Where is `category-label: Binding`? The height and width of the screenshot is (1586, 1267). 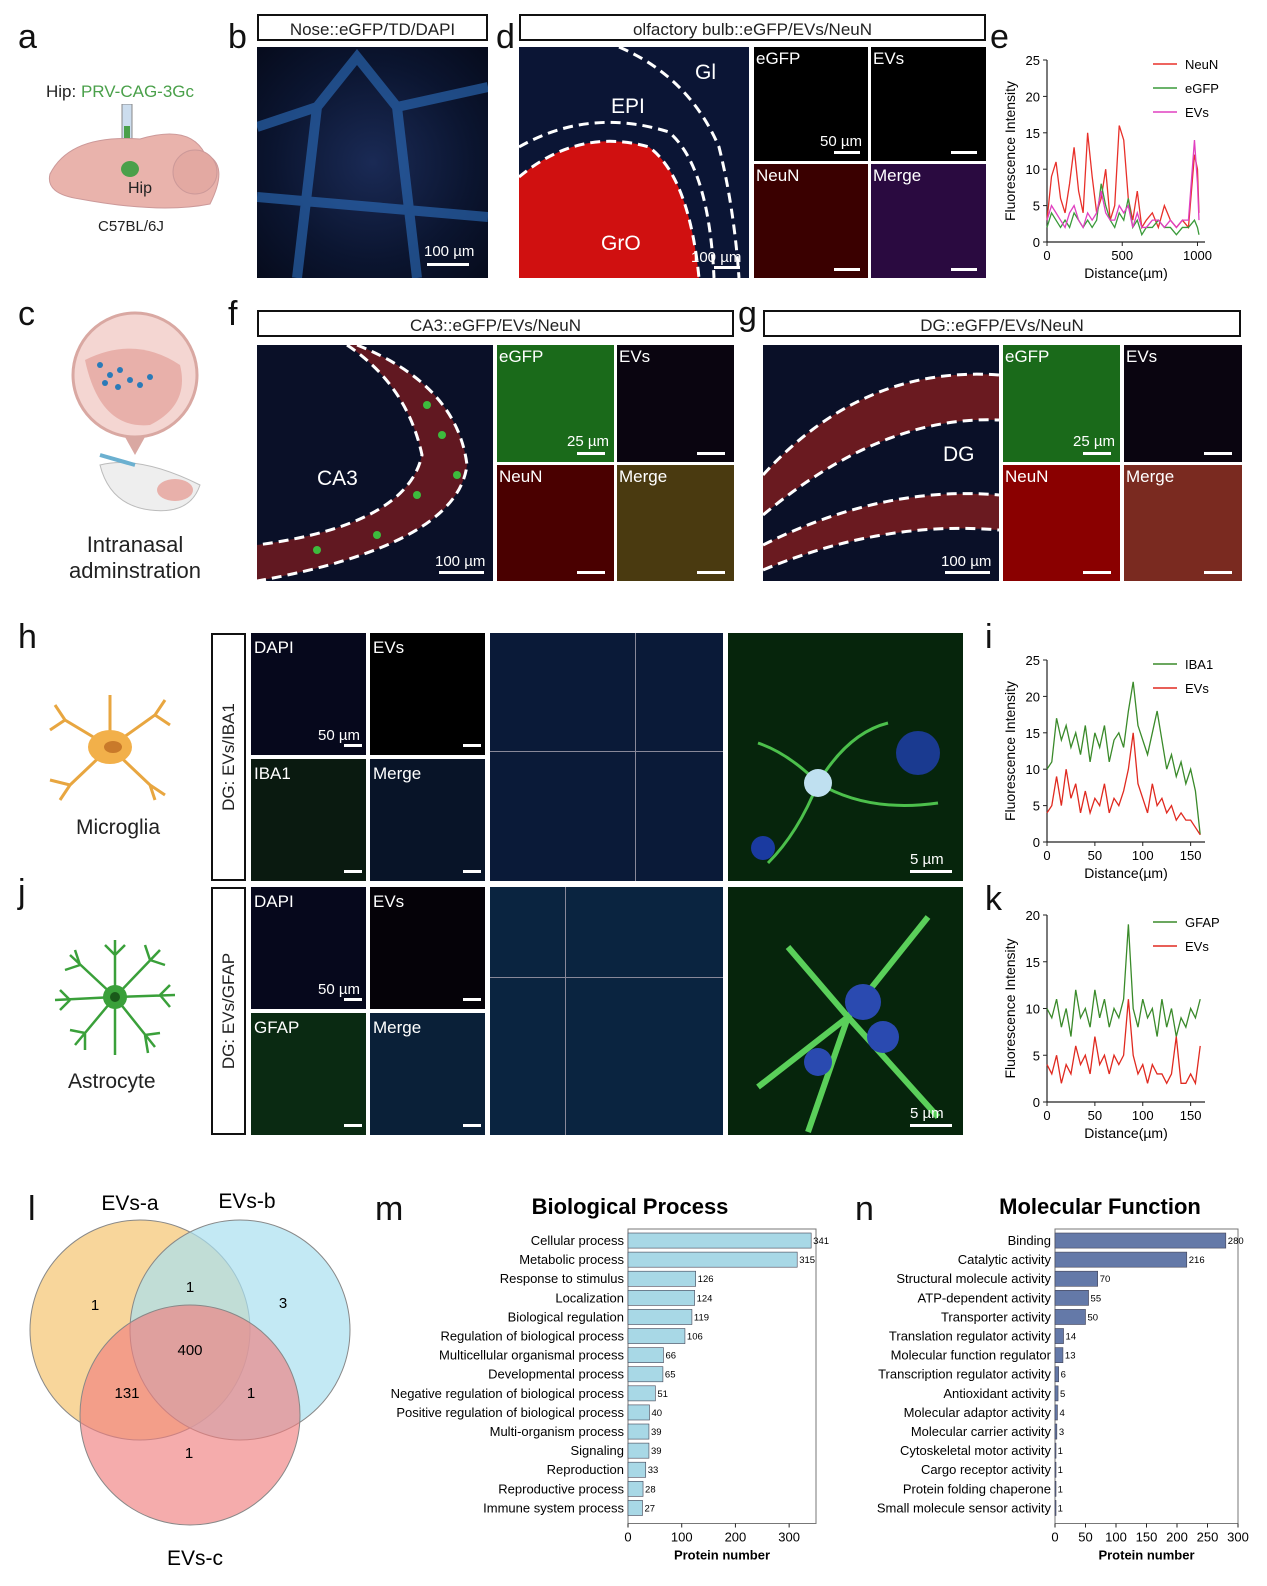
category-label: Binding is located at coordinates (1029, 1240).